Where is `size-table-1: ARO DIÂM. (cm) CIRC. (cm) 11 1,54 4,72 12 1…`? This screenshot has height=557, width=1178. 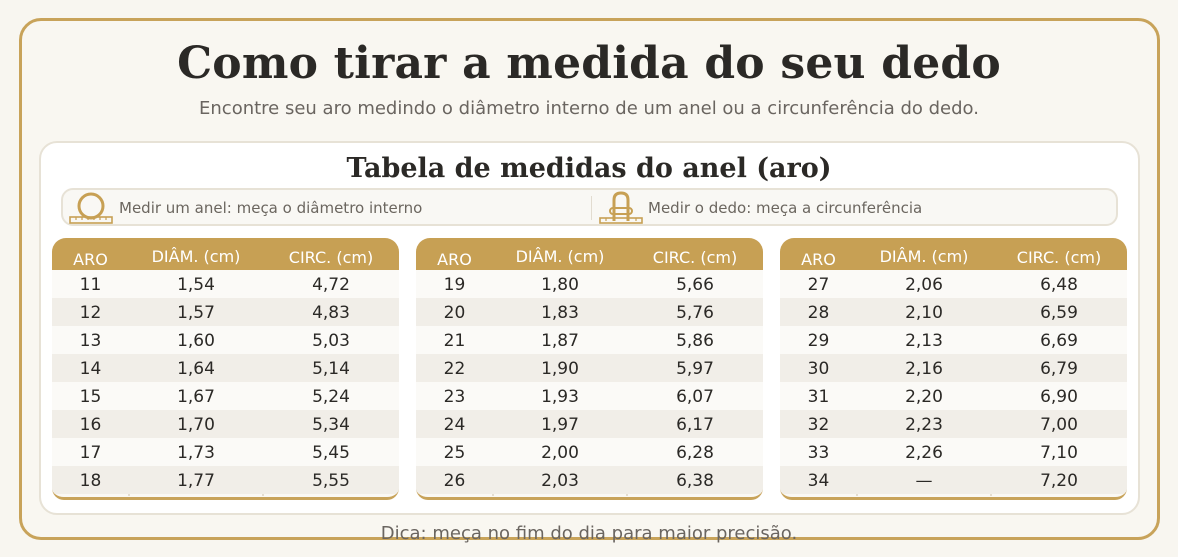
size-table-1: ARO DIÂM. (cm) CIRC. (cm) 11 1,54 4,72 12 1… is located at coordinates (225, 369).